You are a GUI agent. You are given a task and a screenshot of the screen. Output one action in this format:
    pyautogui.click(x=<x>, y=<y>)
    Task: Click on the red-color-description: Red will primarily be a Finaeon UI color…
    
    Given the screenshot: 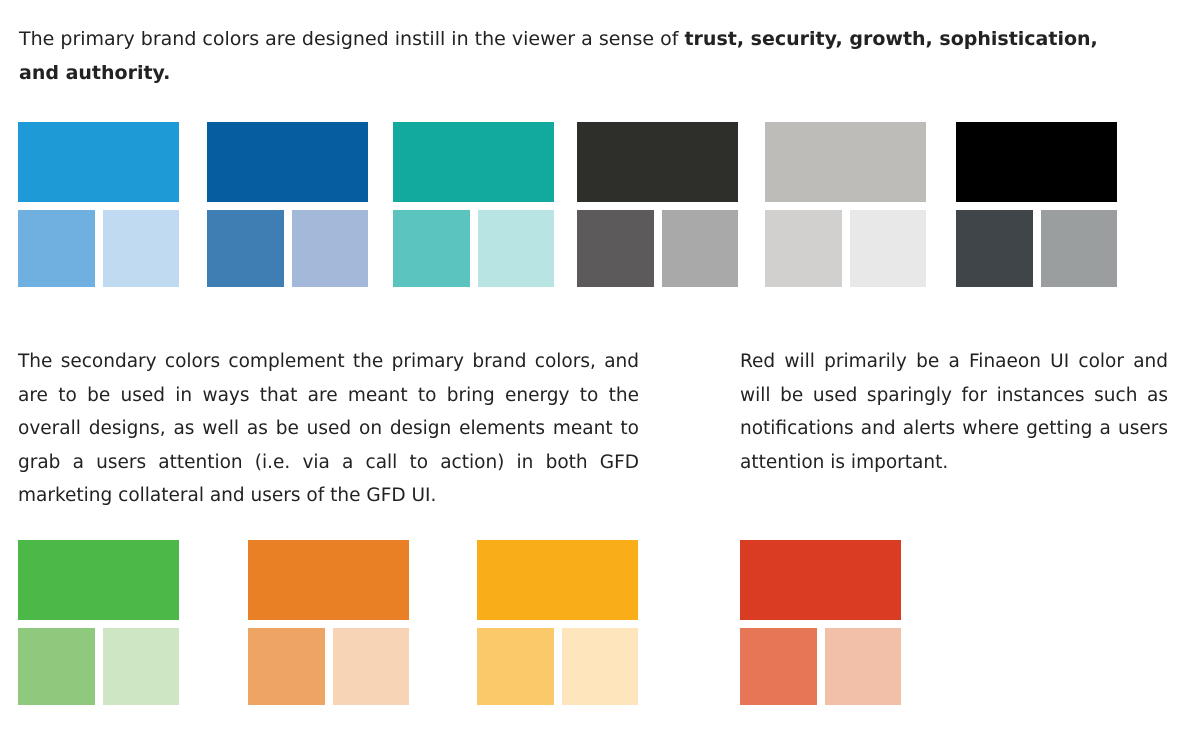 What is the action you would take?
    pyautogui.click(x=954, y=412)
    